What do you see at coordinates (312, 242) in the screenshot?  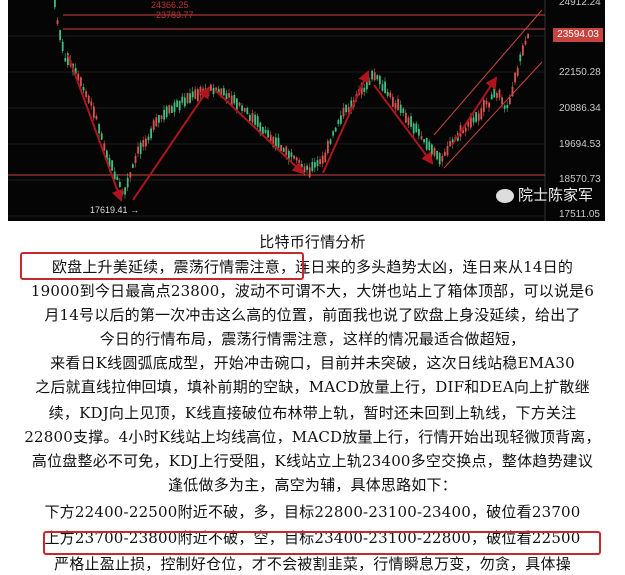 I see `article-title: 比特币行情分析` at bounding box center [312, 242].